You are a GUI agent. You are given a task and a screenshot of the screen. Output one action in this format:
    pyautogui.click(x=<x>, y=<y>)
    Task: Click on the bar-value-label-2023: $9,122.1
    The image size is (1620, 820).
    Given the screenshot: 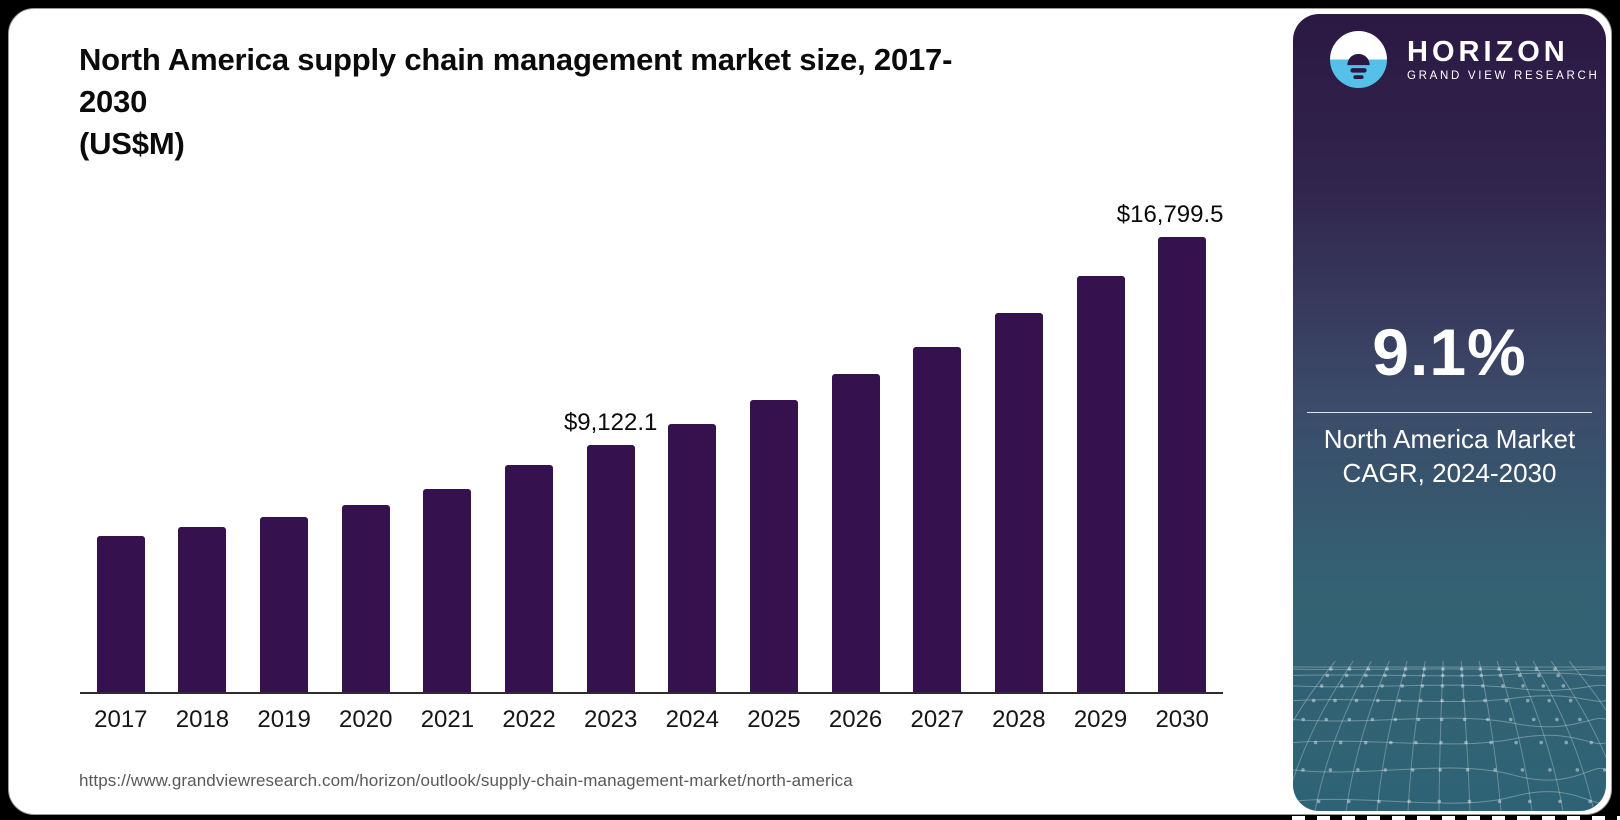 What is the action you would take?
    pyautogui.click(x=610, y=422)
    